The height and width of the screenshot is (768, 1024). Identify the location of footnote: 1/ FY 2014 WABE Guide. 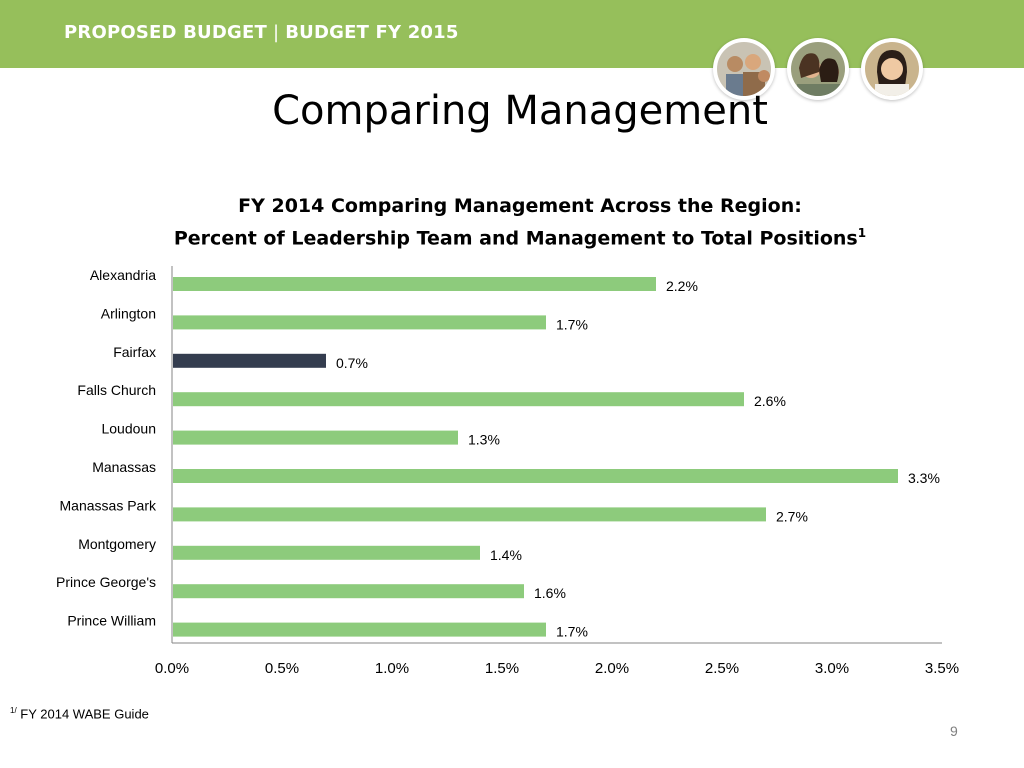
(79, 713).